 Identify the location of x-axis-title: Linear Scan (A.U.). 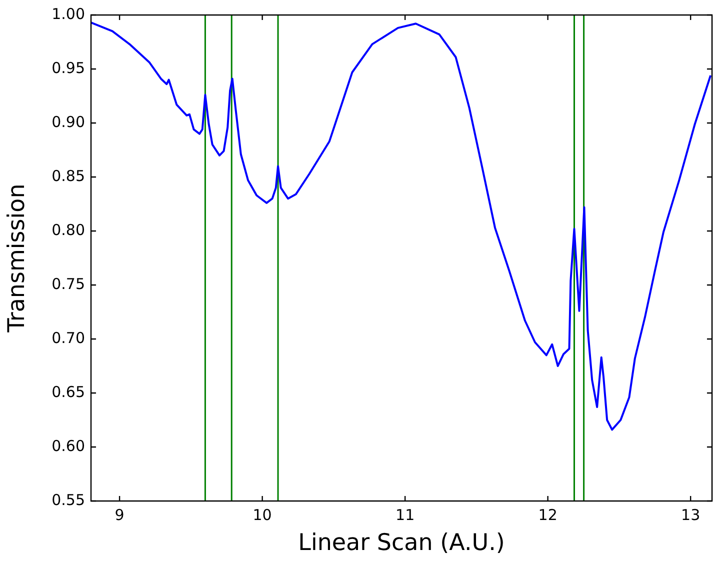
(401, 543).